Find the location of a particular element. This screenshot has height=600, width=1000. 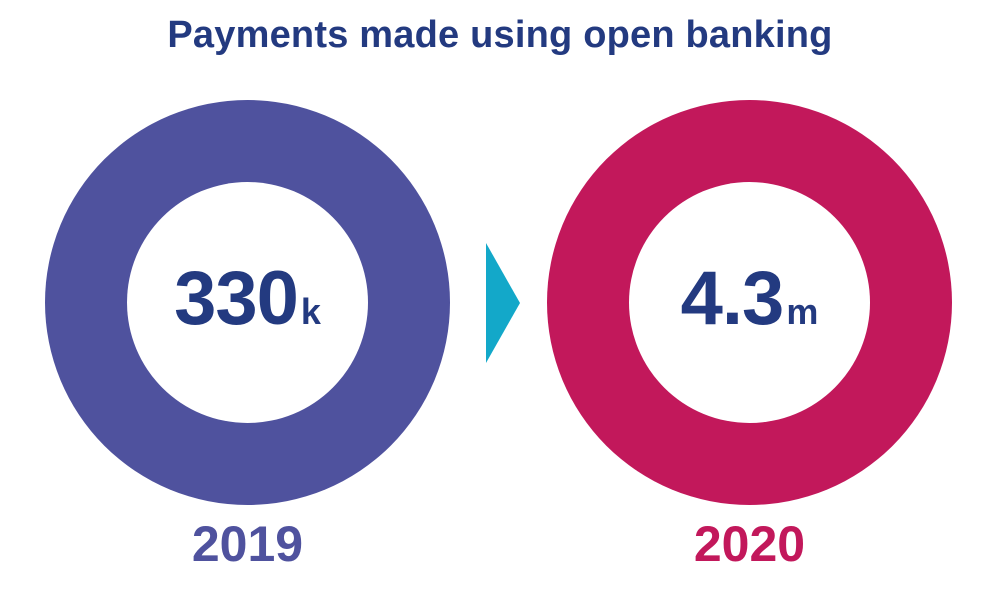

chart-title: Payments made using open banking is located at coordinates (500, 35).